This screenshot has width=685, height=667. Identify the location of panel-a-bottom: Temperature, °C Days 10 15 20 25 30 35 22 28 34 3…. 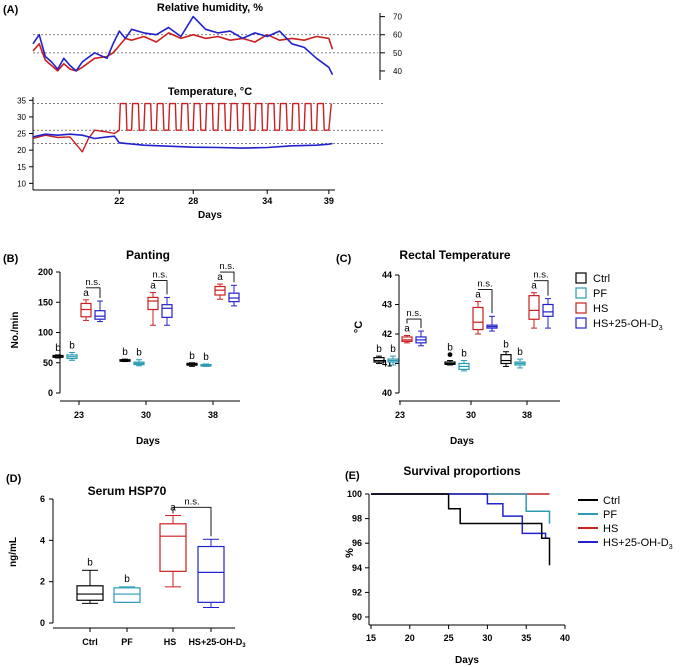
(201, 153).